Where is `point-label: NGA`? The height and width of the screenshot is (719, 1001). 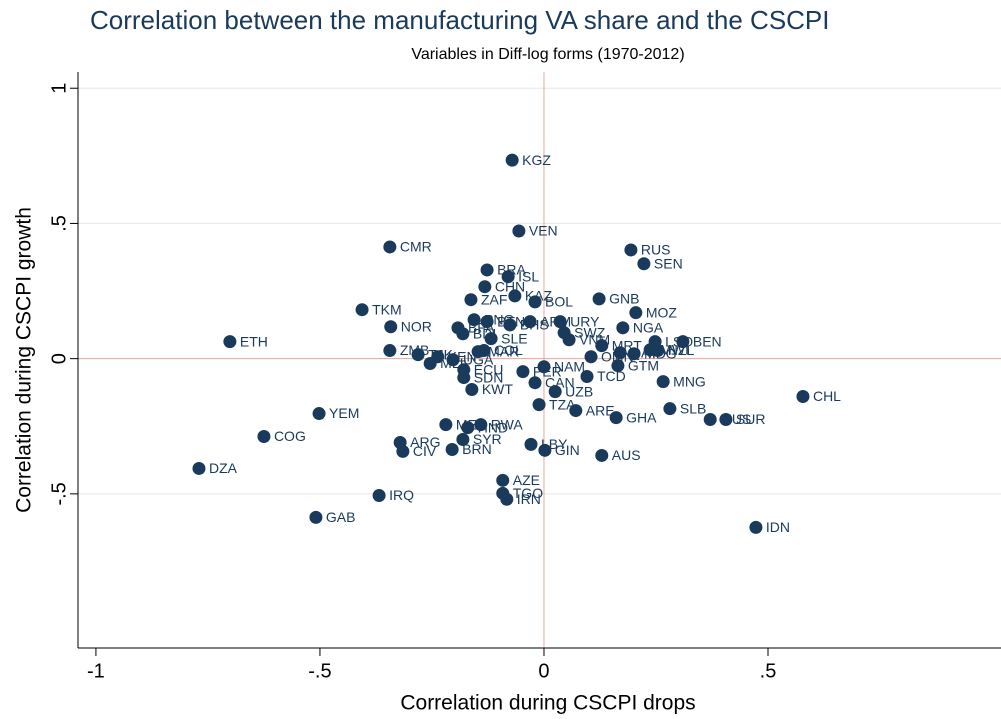 point-label: NGA is located at coordinates (648, 328).